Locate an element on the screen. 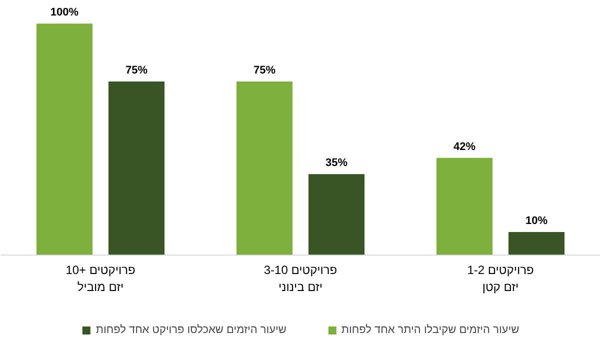  x-tick-label: 3-10 פרויקטים יזם בינוני is located at coordinates (301, 278).